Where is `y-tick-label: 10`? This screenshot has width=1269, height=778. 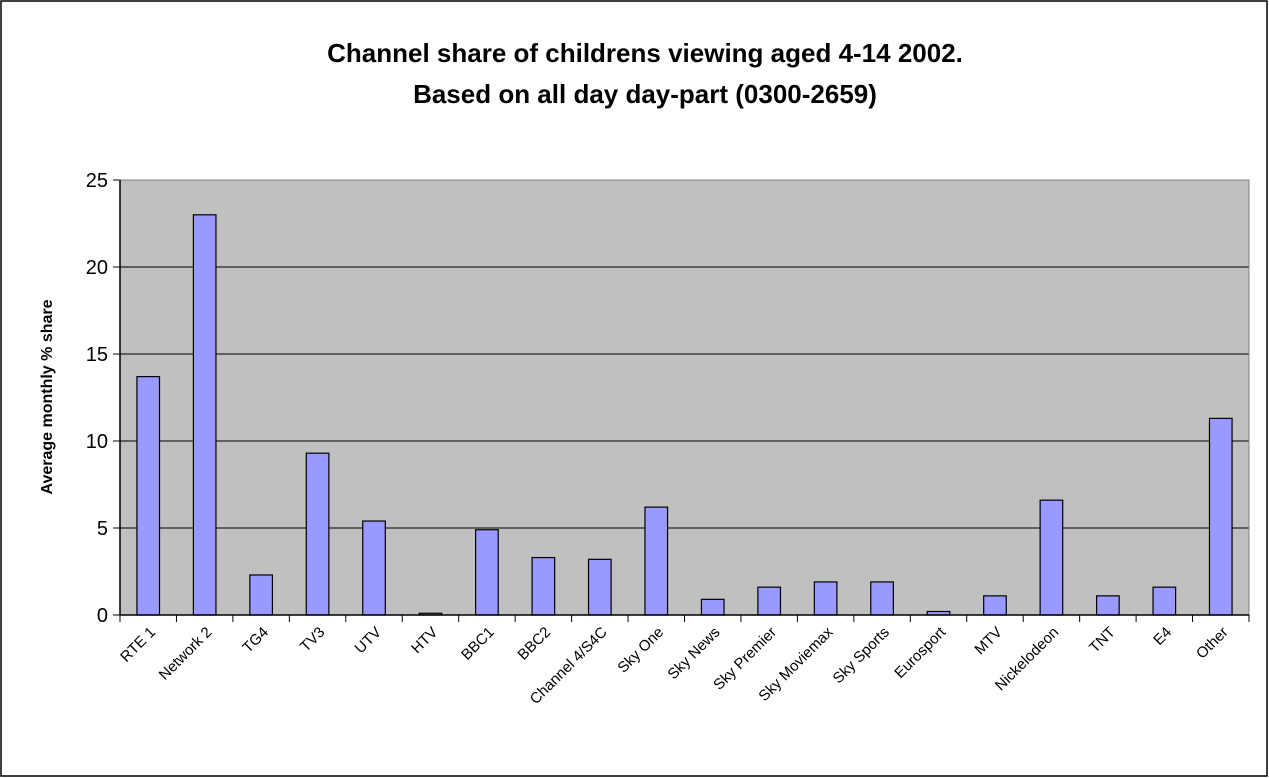 y-tick-label: 10 is located at coordinates (97, 442).